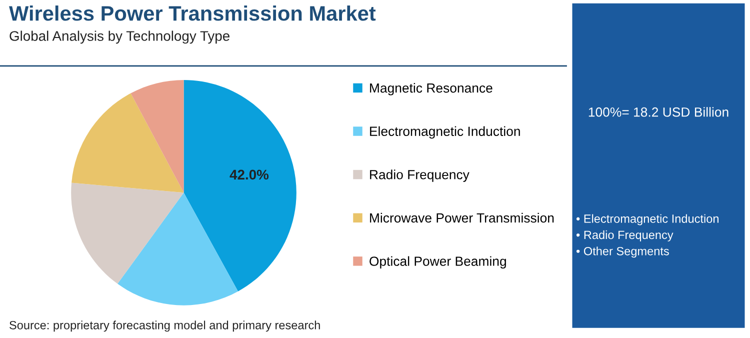 The width and height of the screenshot is (750, 338). What do you see at coordinates (462, 217) in the screenshot?
I see `legend-label: Microwave Power Transmission` at bounding box center [462, 217].